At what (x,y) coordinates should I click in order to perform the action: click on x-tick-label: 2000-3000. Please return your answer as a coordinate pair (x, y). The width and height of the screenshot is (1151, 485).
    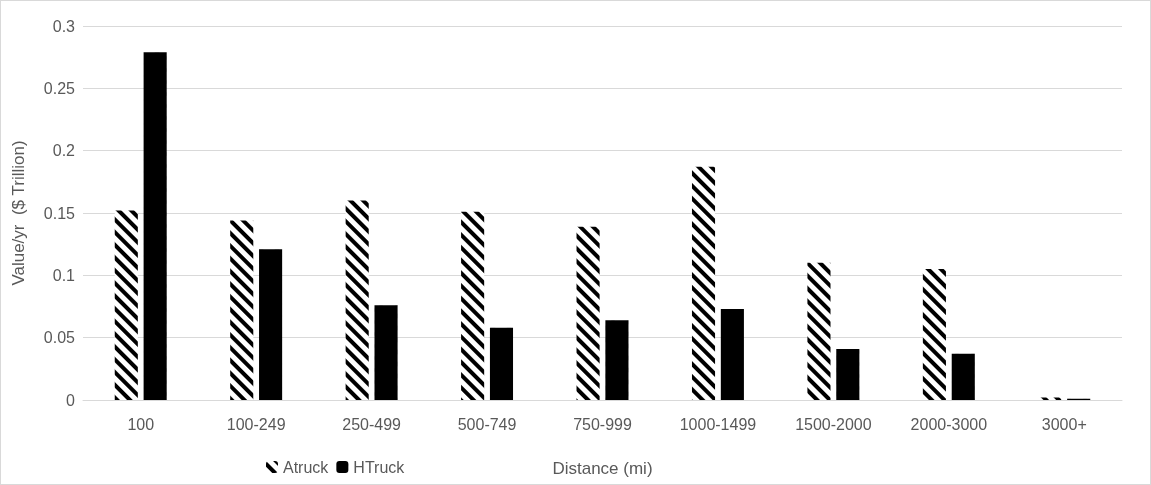
    Looking at the image, I should click on (949, 424).